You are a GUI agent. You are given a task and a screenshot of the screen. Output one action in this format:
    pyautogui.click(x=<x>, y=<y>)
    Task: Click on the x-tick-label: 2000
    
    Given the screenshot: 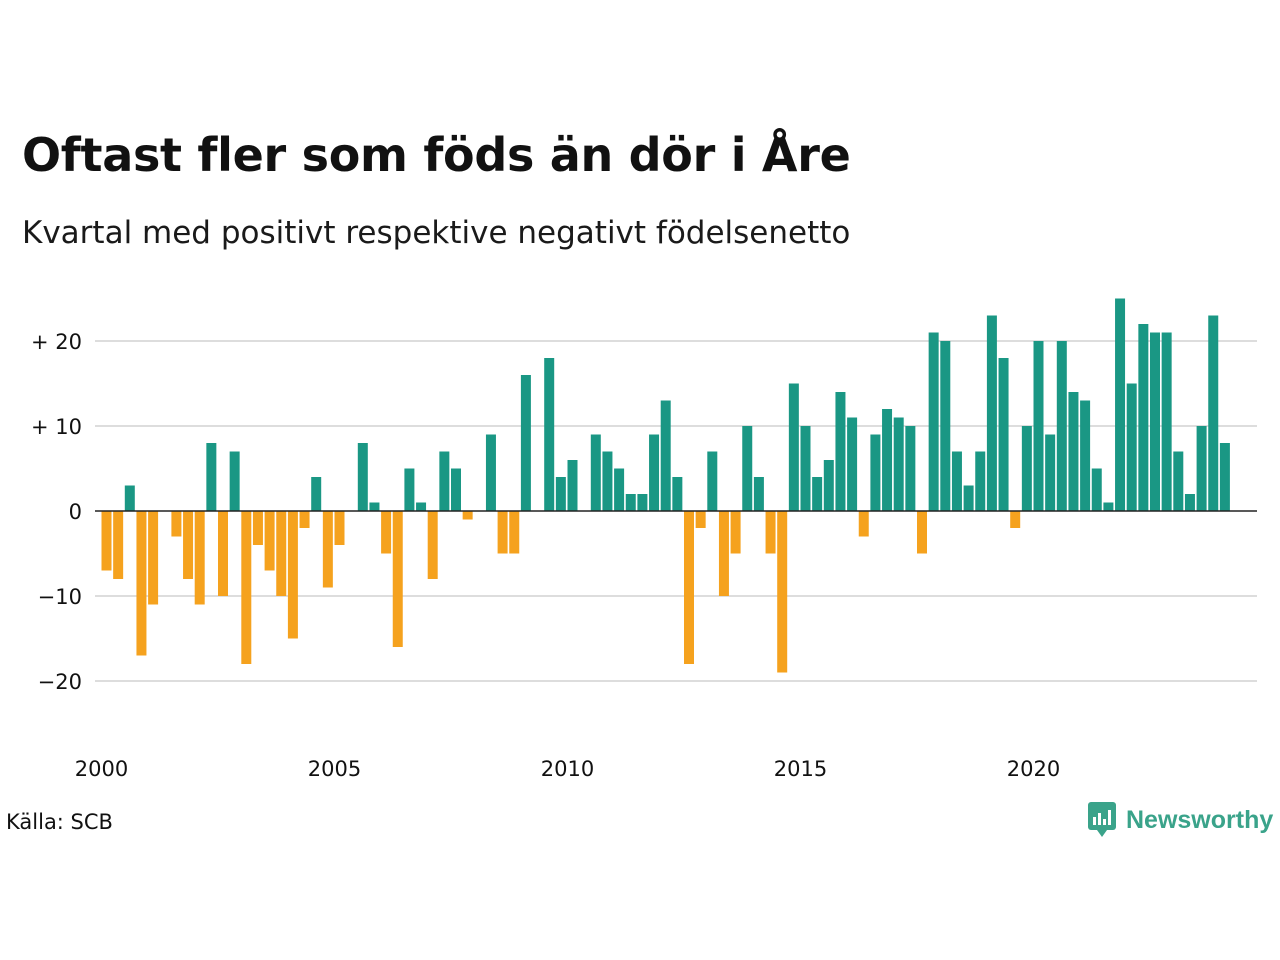 What is the action you would take?
    pyautogui.click(x=101, y=769)
    